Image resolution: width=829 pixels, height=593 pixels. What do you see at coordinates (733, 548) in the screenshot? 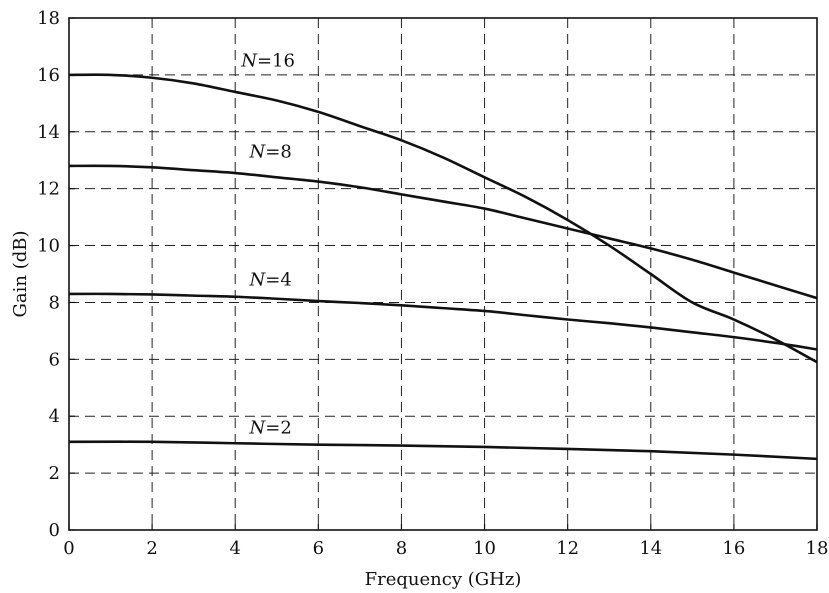
I see `x-tick-label: 16` at bounding box center [733, 548].